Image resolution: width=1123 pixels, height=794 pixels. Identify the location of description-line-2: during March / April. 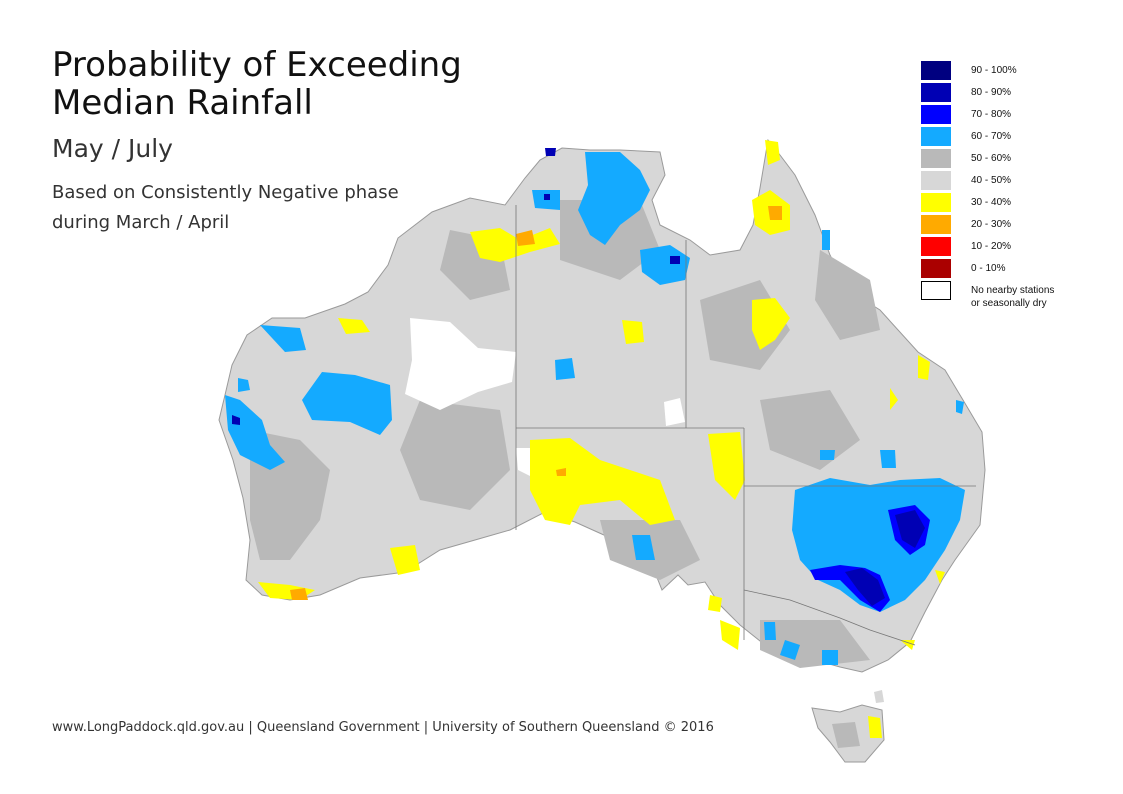
(141, 222).